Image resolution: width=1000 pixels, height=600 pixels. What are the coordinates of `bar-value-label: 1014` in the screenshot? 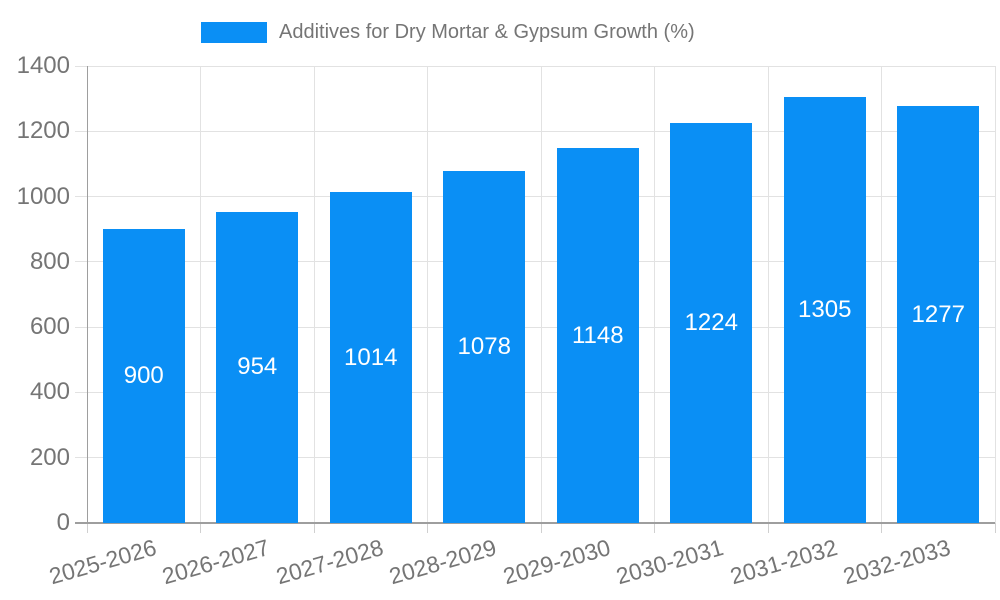 It's located at (371, 357).